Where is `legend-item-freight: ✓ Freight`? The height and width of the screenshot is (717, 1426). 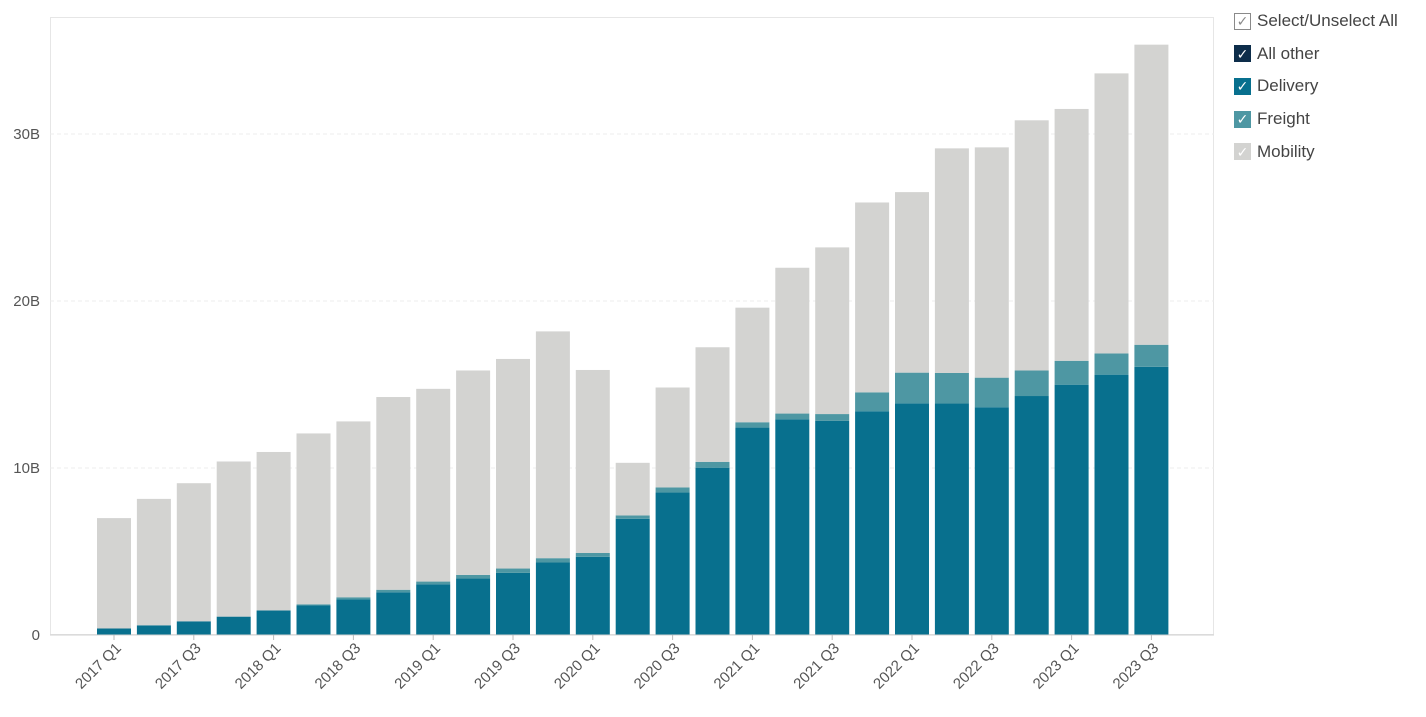
legend-item-freight: ✓ Freight is located at coordinates (1329, 119).